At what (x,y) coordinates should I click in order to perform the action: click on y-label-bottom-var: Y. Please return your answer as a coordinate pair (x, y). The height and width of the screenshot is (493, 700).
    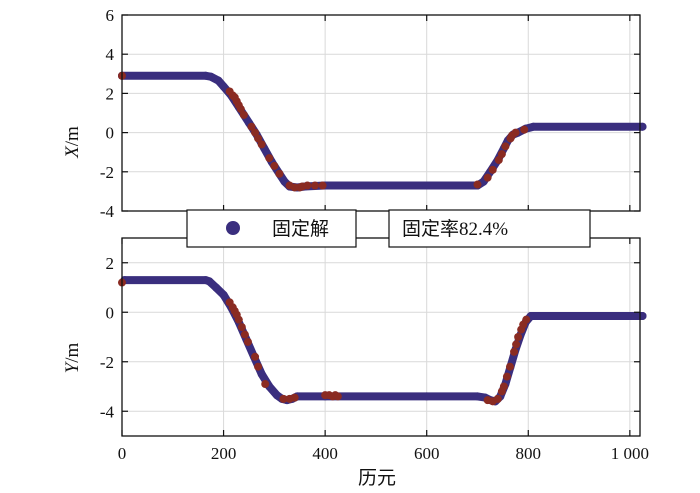
    Looking at the image, I should click on (72, 366).